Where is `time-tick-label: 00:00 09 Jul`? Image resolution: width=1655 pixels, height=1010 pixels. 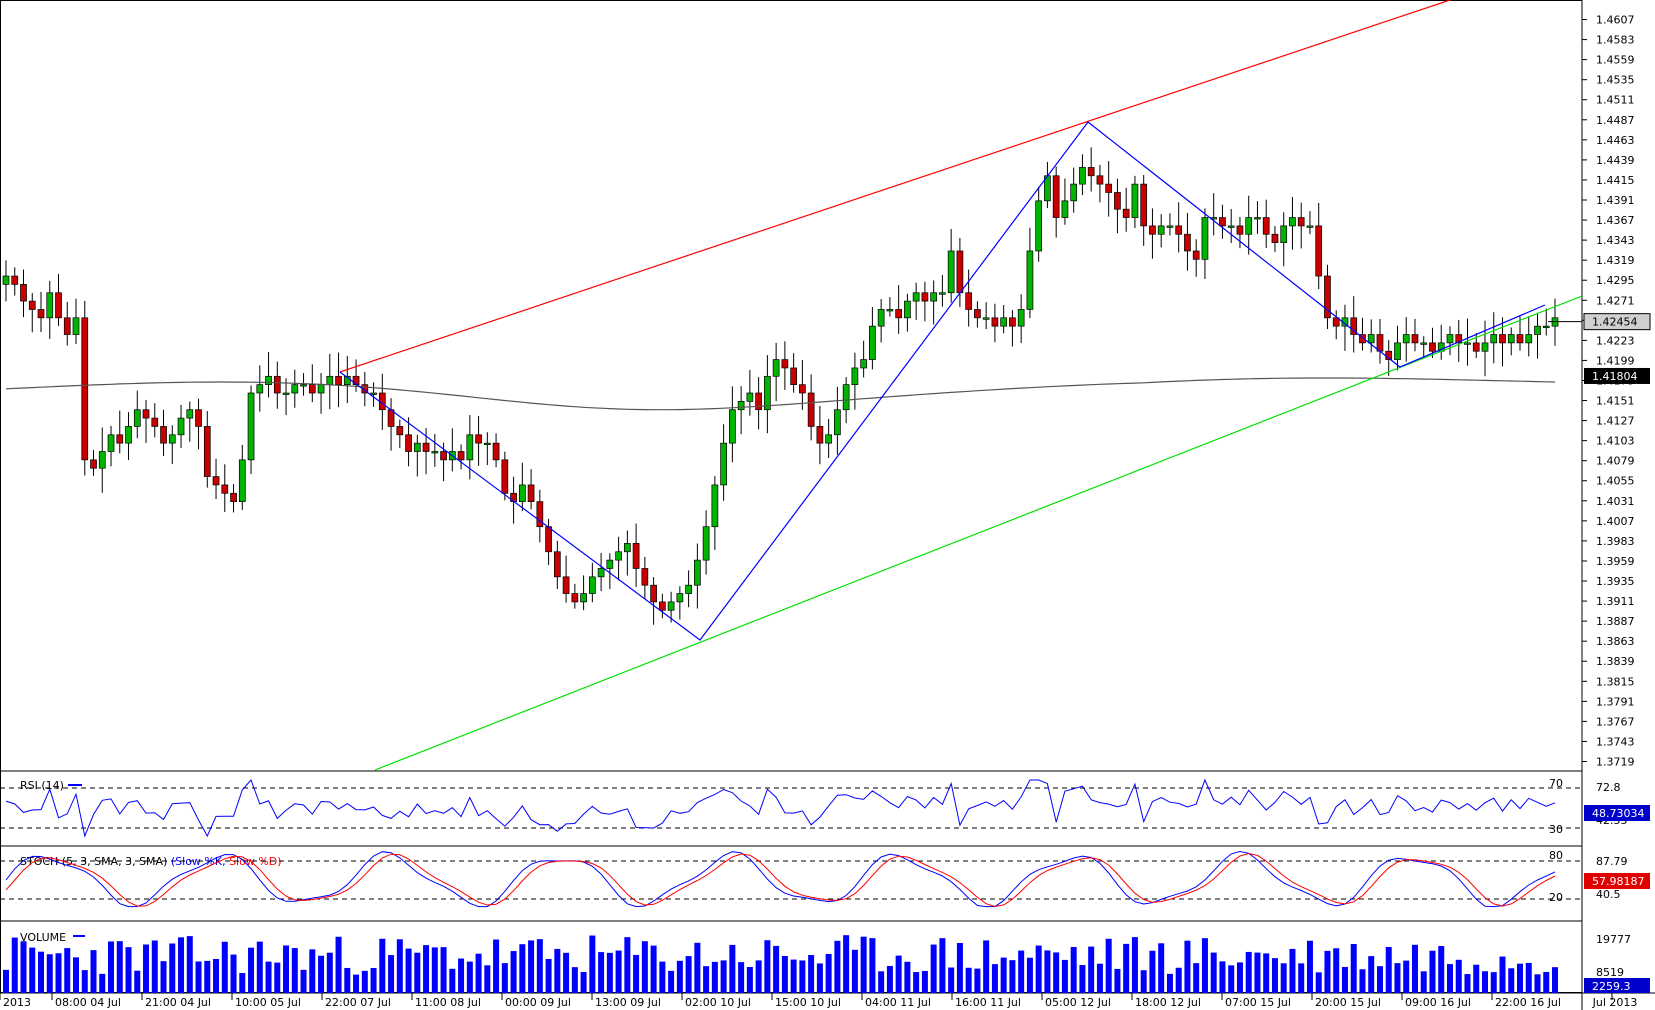 time-tick-label: 00:00 09 Jul is located at coordinates (538, 1002).